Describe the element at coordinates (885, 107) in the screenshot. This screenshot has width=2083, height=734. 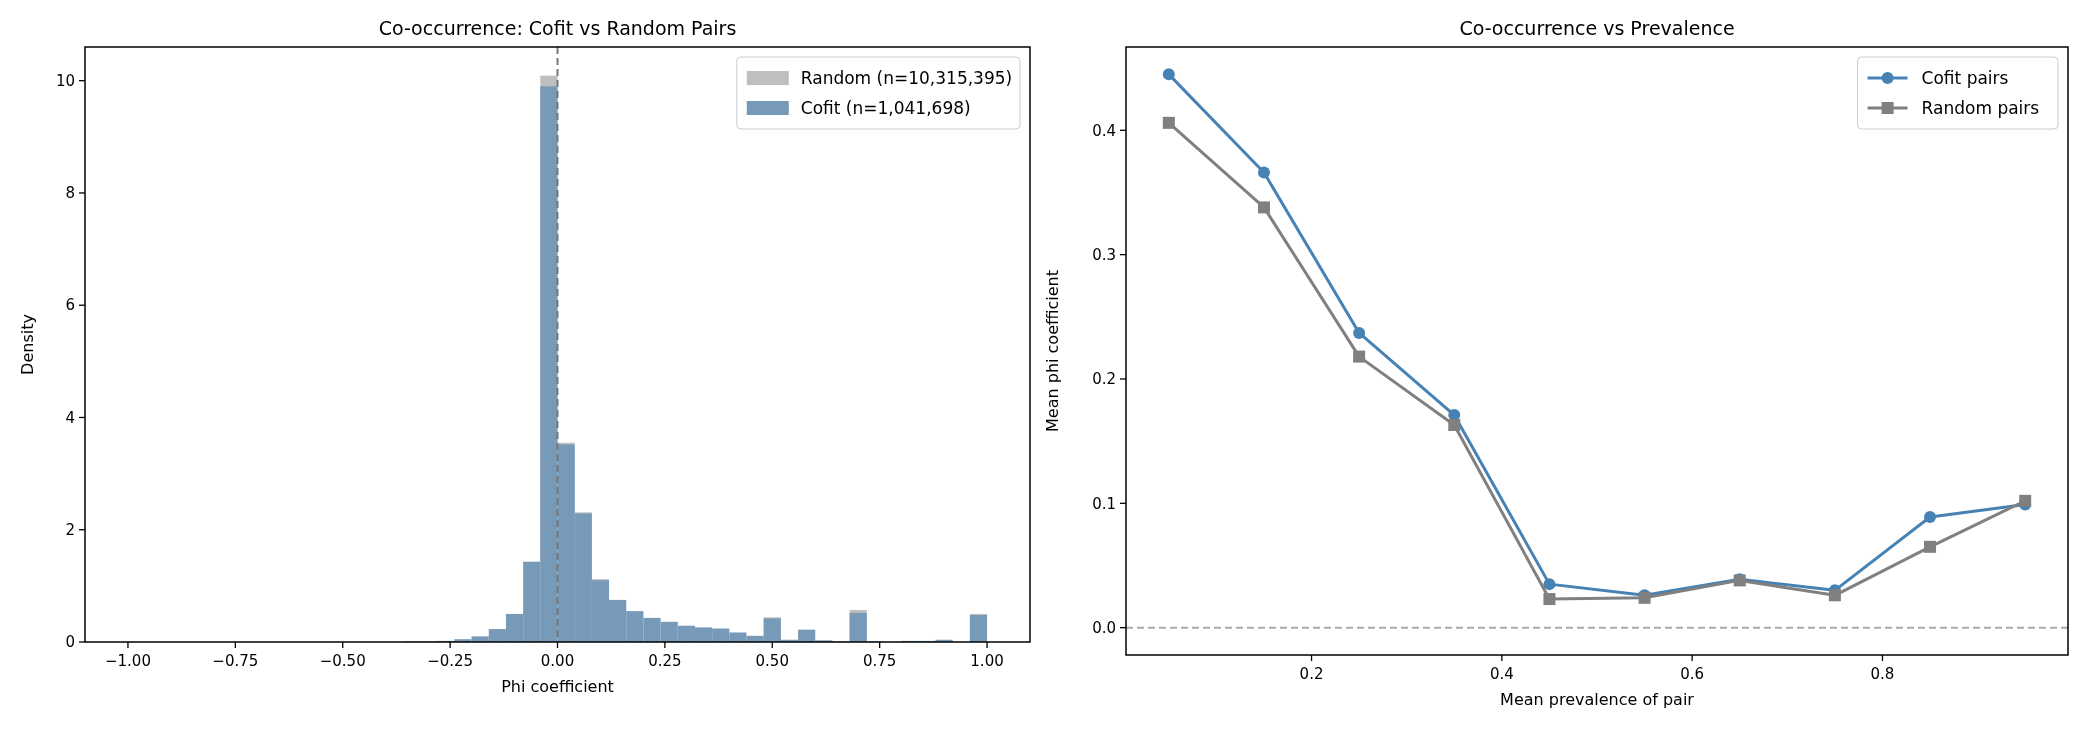
I see `legend-label: Cofit (n=1,041,698)` at that location.